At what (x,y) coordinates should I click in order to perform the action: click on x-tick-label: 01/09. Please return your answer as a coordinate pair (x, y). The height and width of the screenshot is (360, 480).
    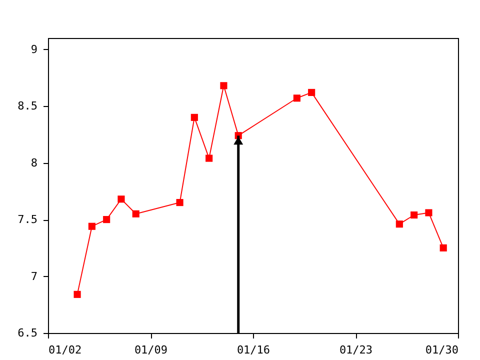
    Looking at the image, I should click on (151, 350).